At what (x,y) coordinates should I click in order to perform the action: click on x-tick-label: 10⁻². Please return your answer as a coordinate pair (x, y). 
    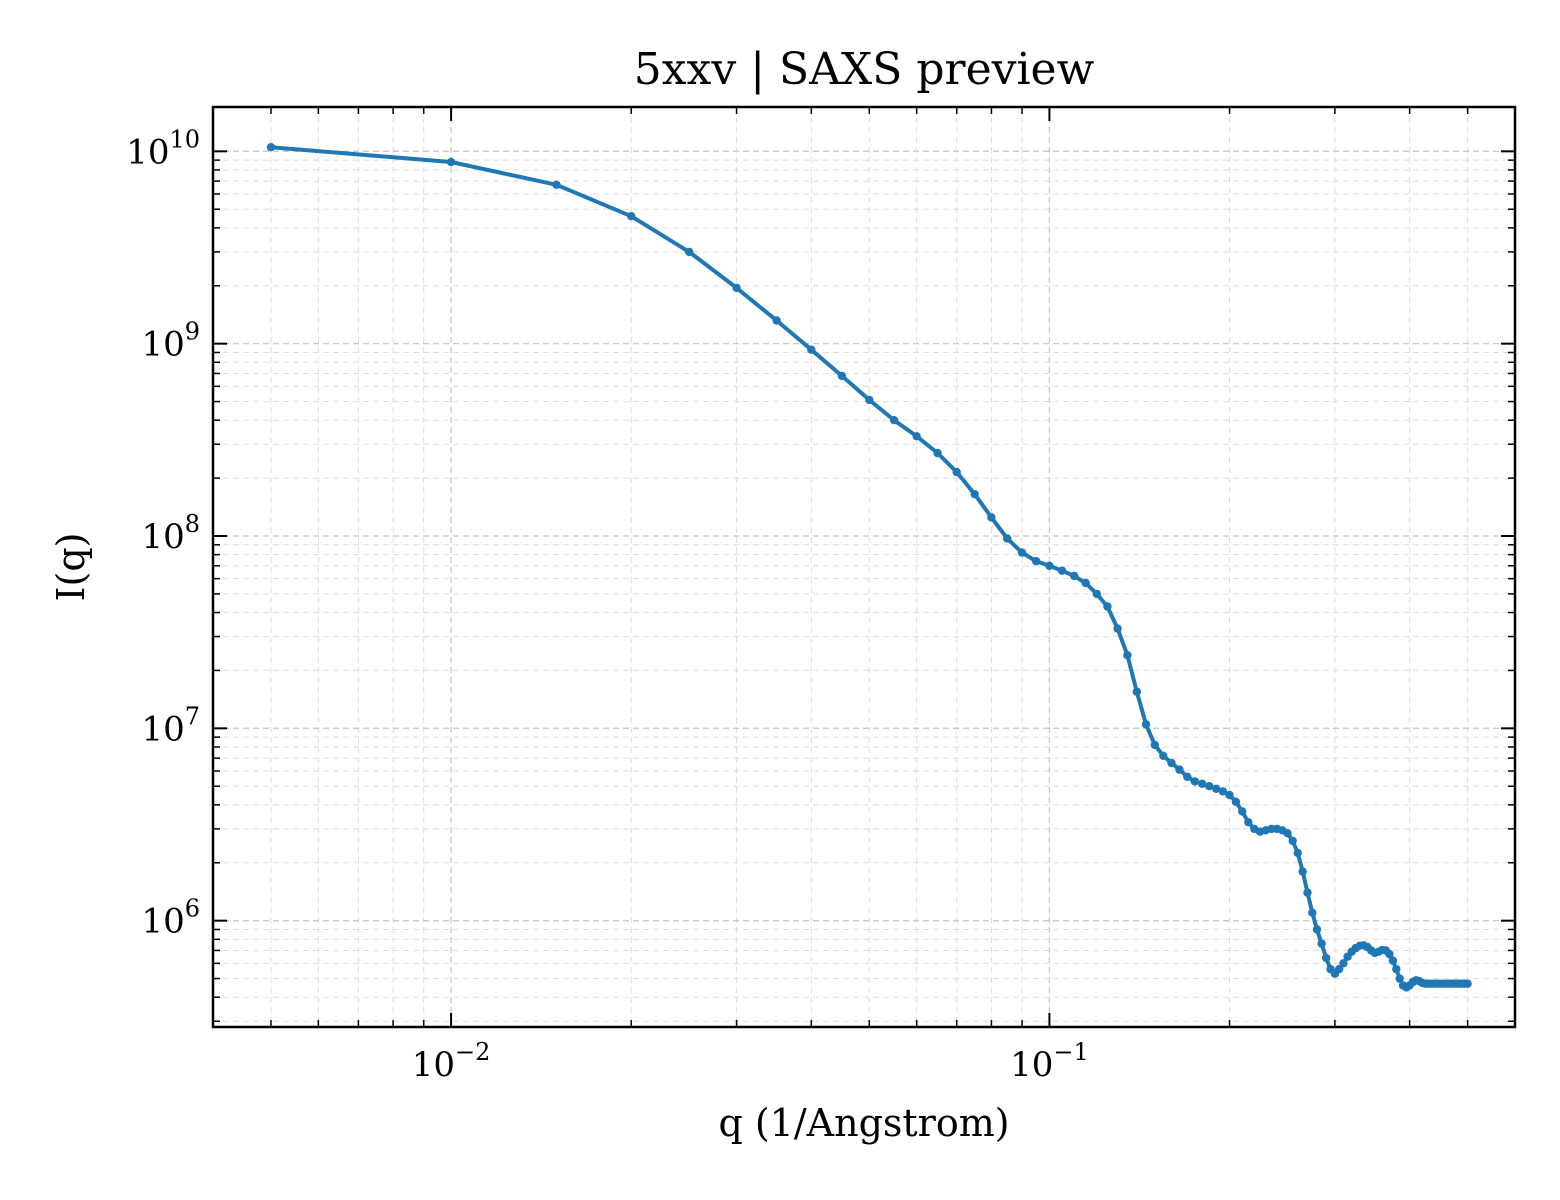
    Looking at the image, I should click on (451, 1061).